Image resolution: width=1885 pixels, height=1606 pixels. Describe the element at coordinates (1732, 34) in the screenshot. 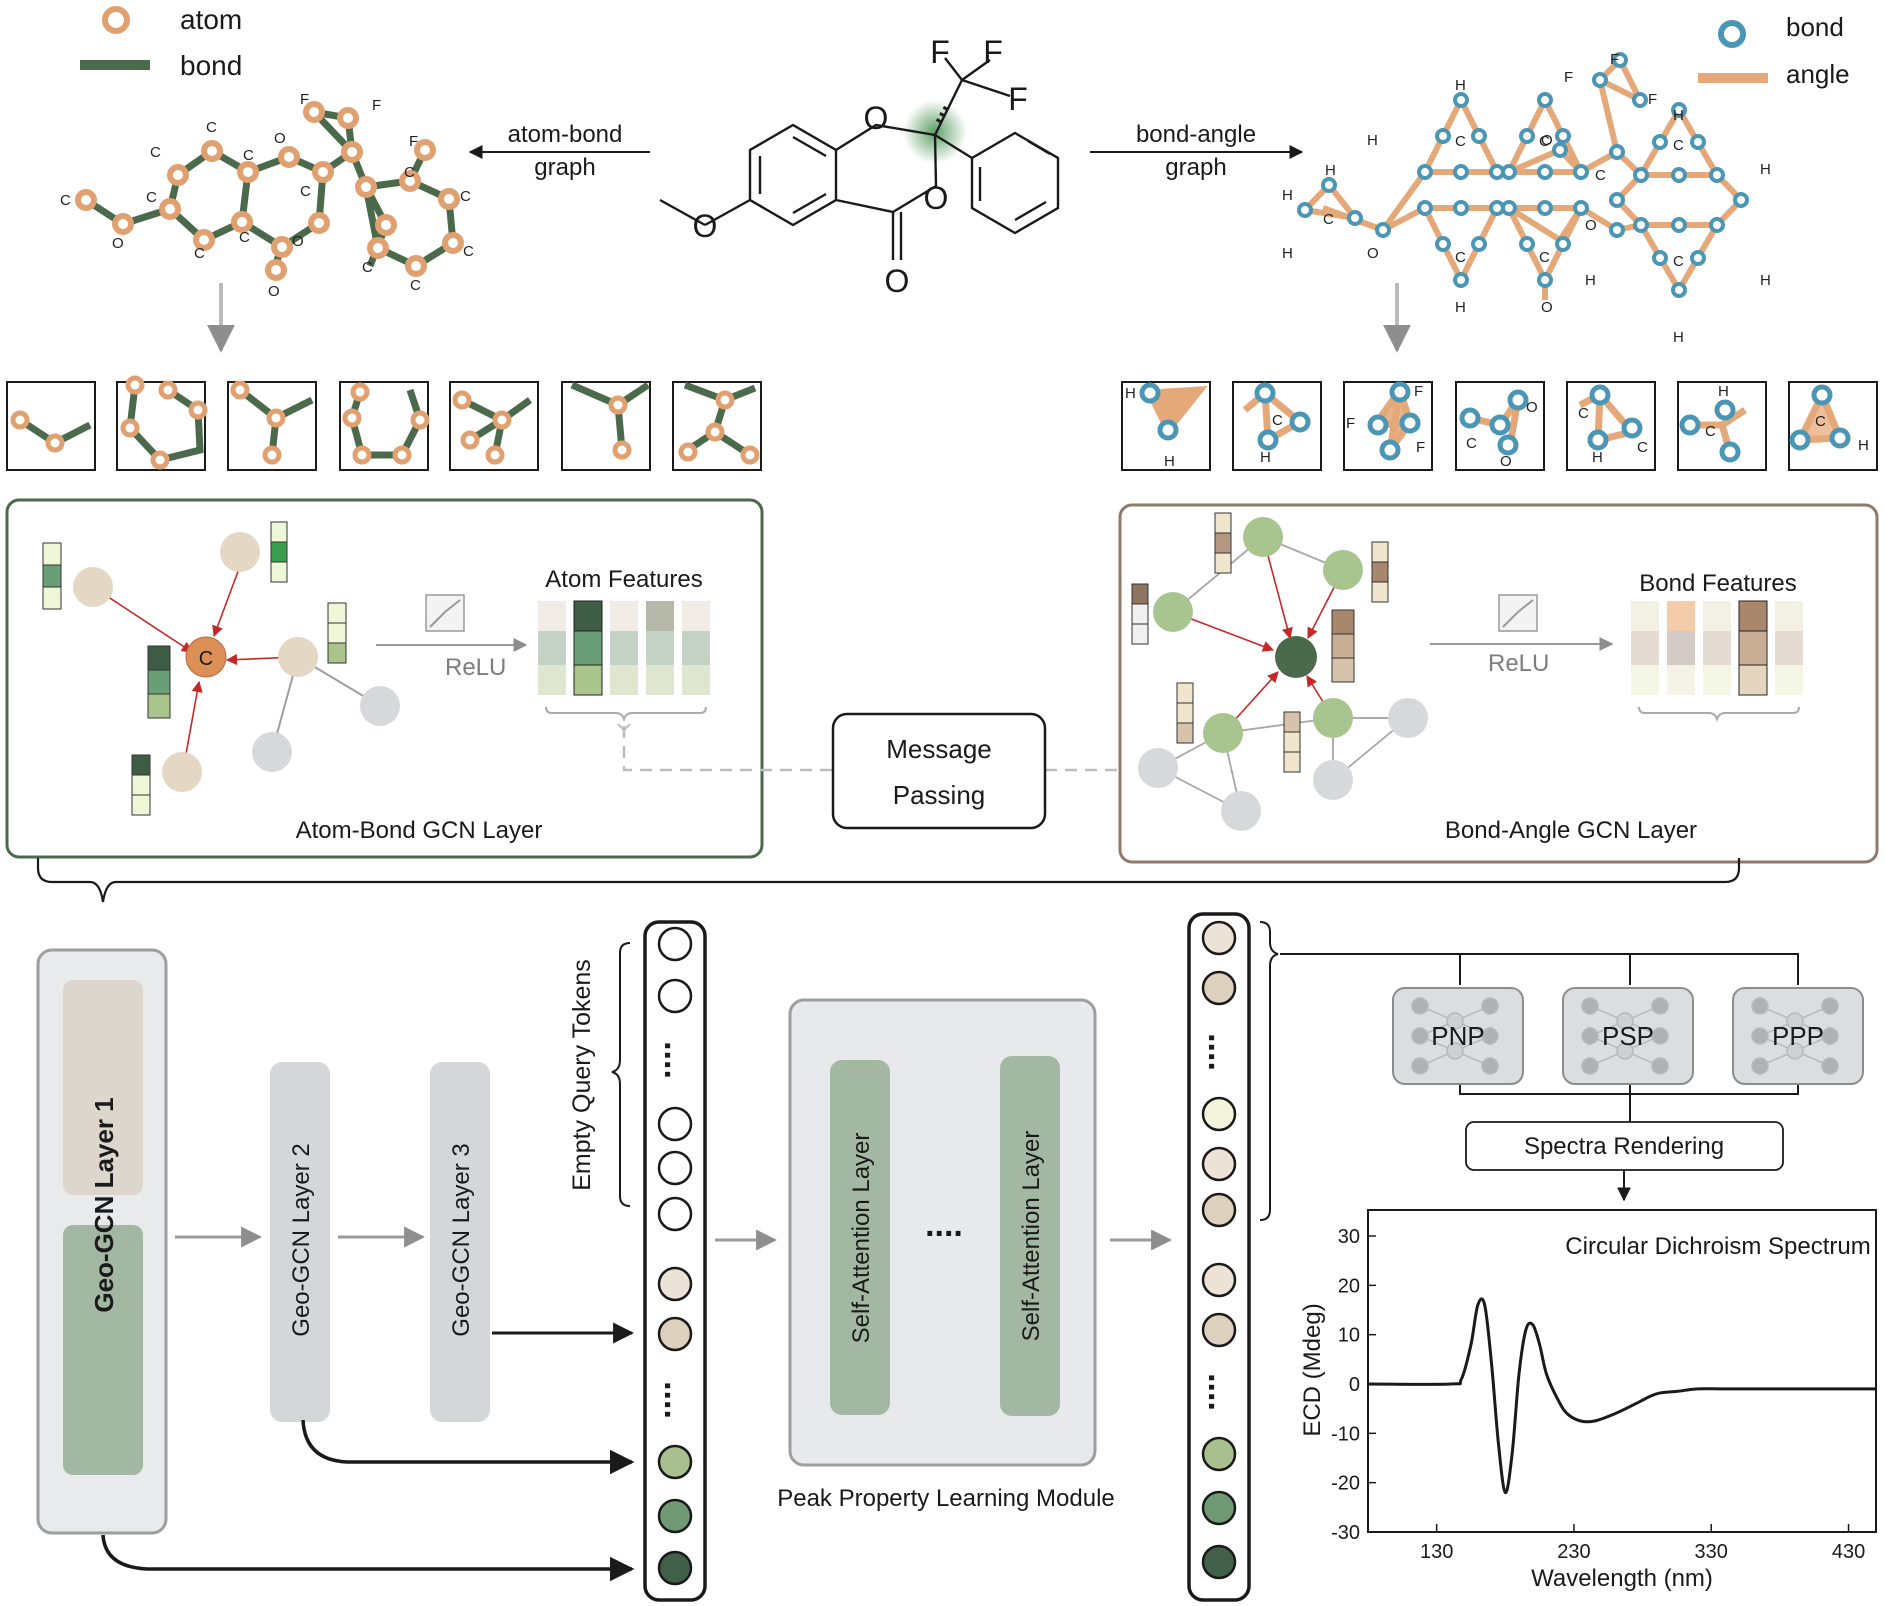

I see `bond-legend-icon-right` at that location.